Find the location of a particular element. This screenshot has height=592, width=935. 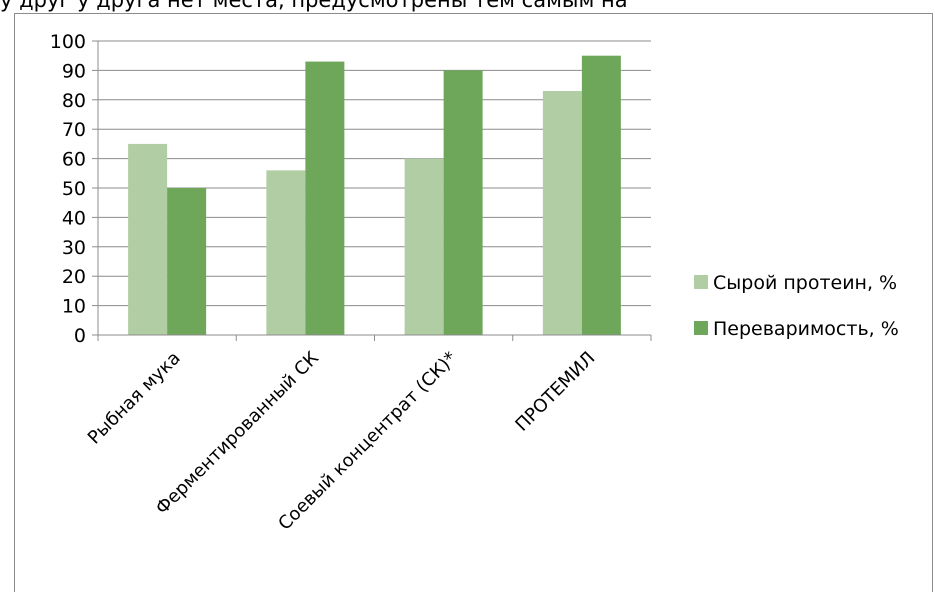

legend-label: Переваримость, % is located at coordinates (806, 329).